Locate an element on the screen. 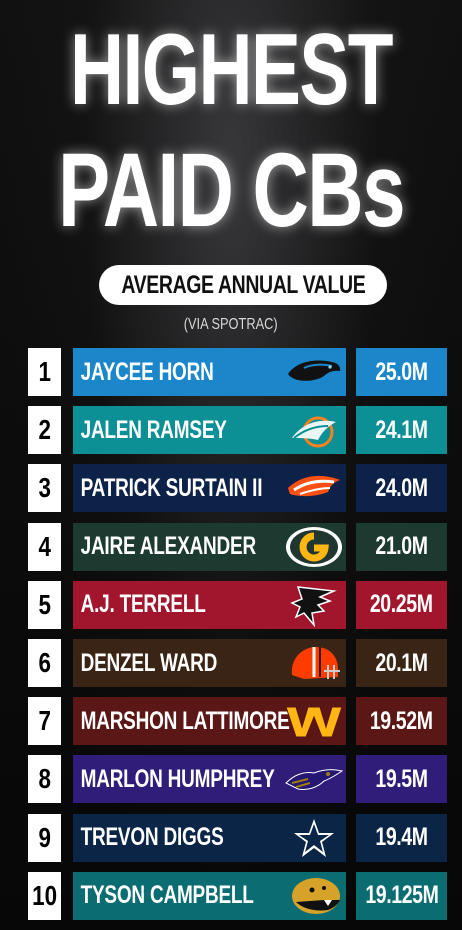  salary-value: 21.0M is located at coordinates (401, 546).